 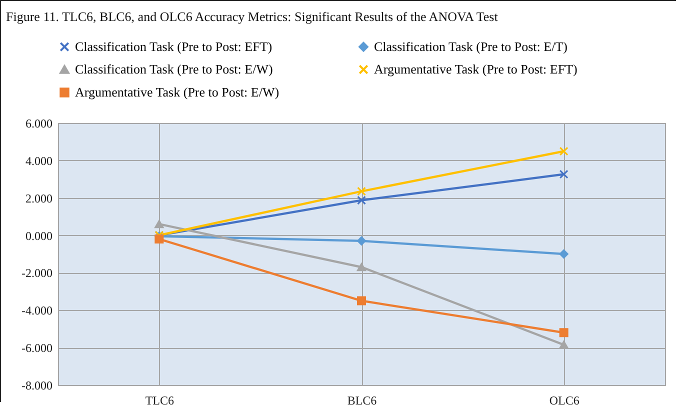 What do you see at coordinates (37, 311) in the screenshot?
I see `y-tick-label: -4.000` at bounding box center [37, 311].